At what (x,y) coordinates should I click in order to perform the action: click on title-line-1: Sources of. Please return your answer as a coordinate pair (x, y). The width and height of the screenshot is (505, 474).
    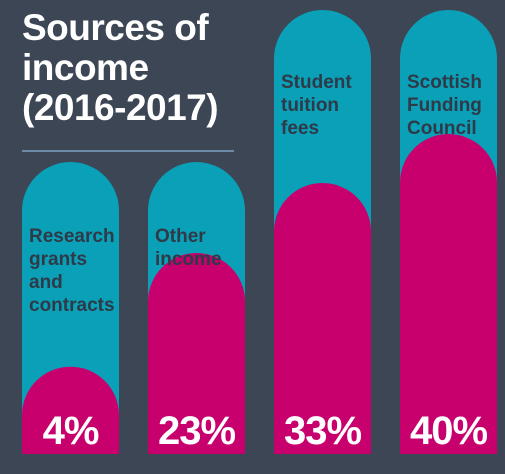
    Looking at the image, I should click on (115, 27).